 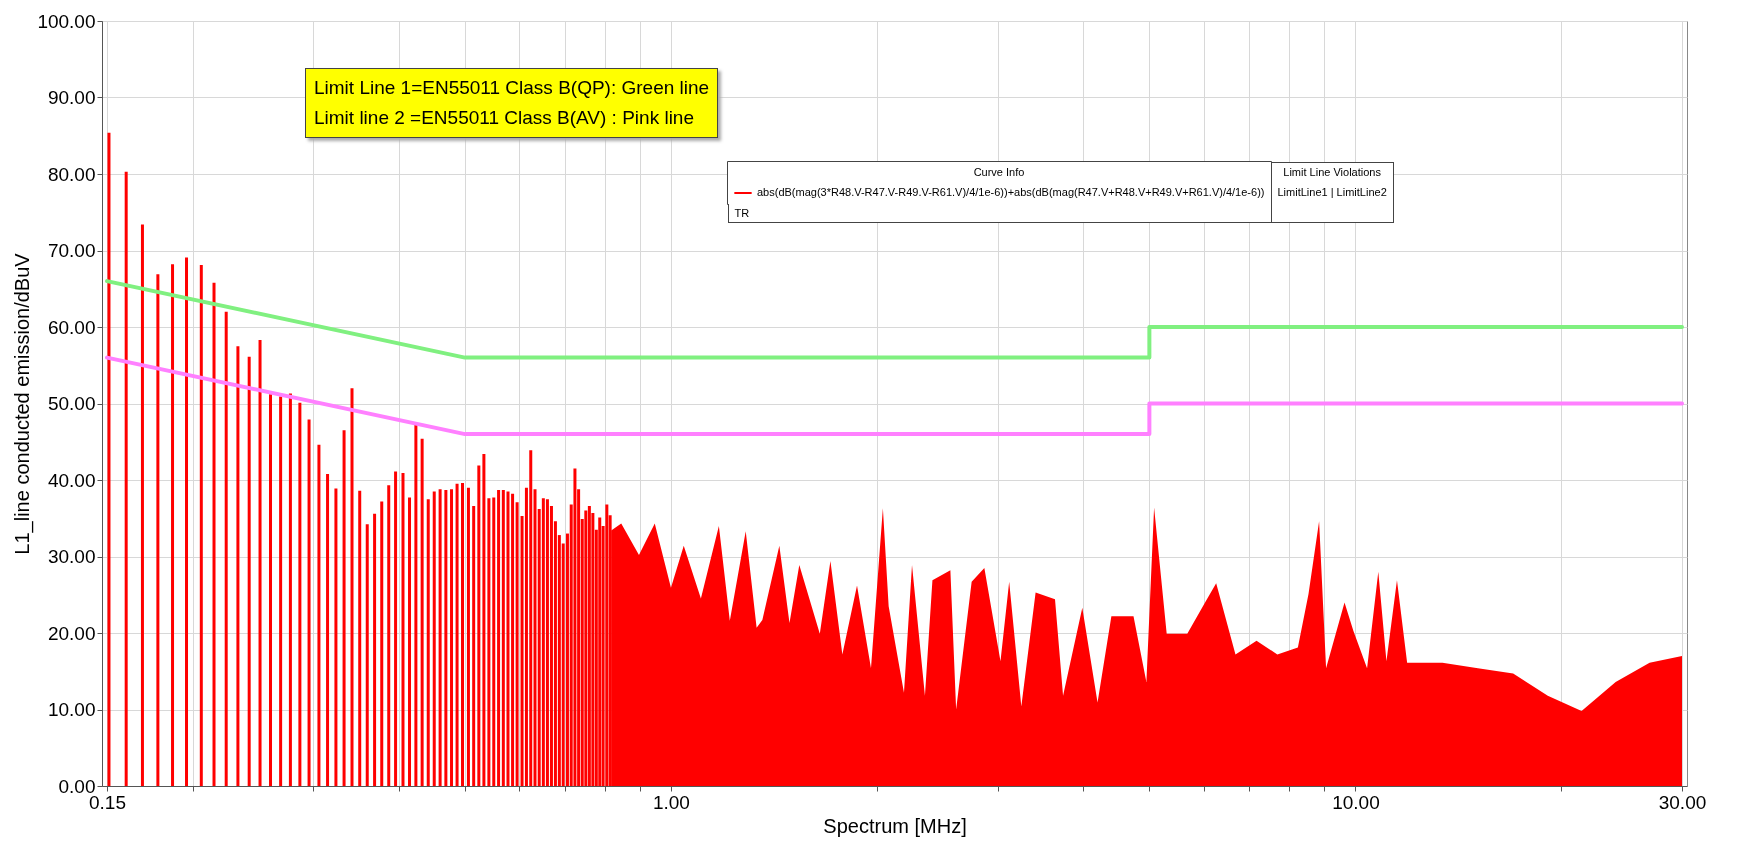 What do you see at coordinates (895, 825) in the screenshot?
I see `x-axis-title: Spectrum [MHz]` at bounding box center [895, 825].